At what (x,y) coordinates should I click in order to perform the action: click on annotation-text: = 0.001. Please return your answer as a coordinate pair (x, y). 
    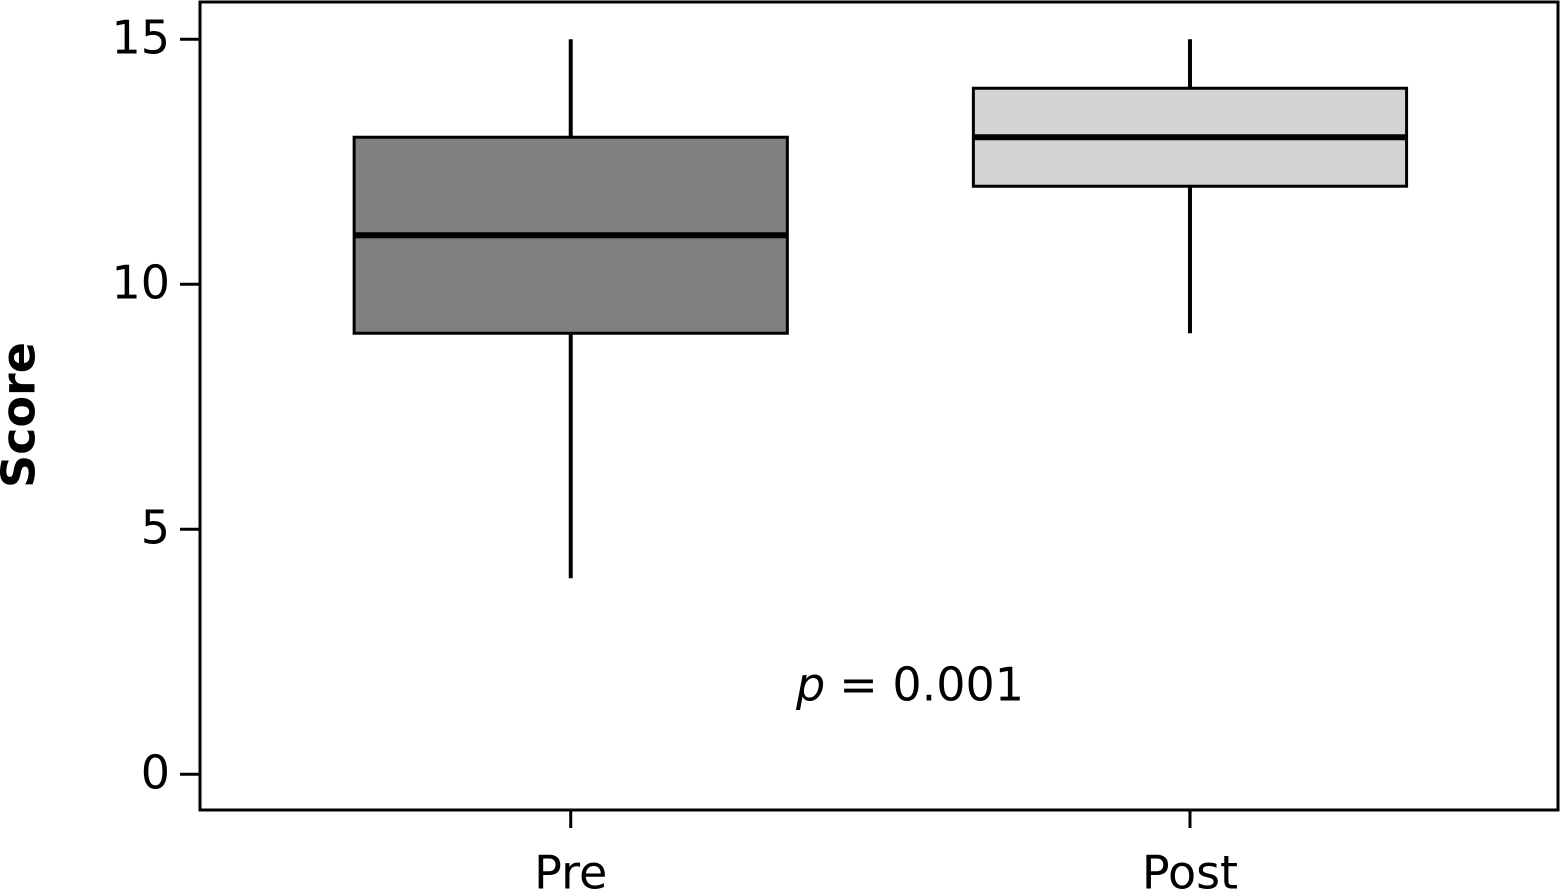
    Looking at the image, I should click on (931, 685).